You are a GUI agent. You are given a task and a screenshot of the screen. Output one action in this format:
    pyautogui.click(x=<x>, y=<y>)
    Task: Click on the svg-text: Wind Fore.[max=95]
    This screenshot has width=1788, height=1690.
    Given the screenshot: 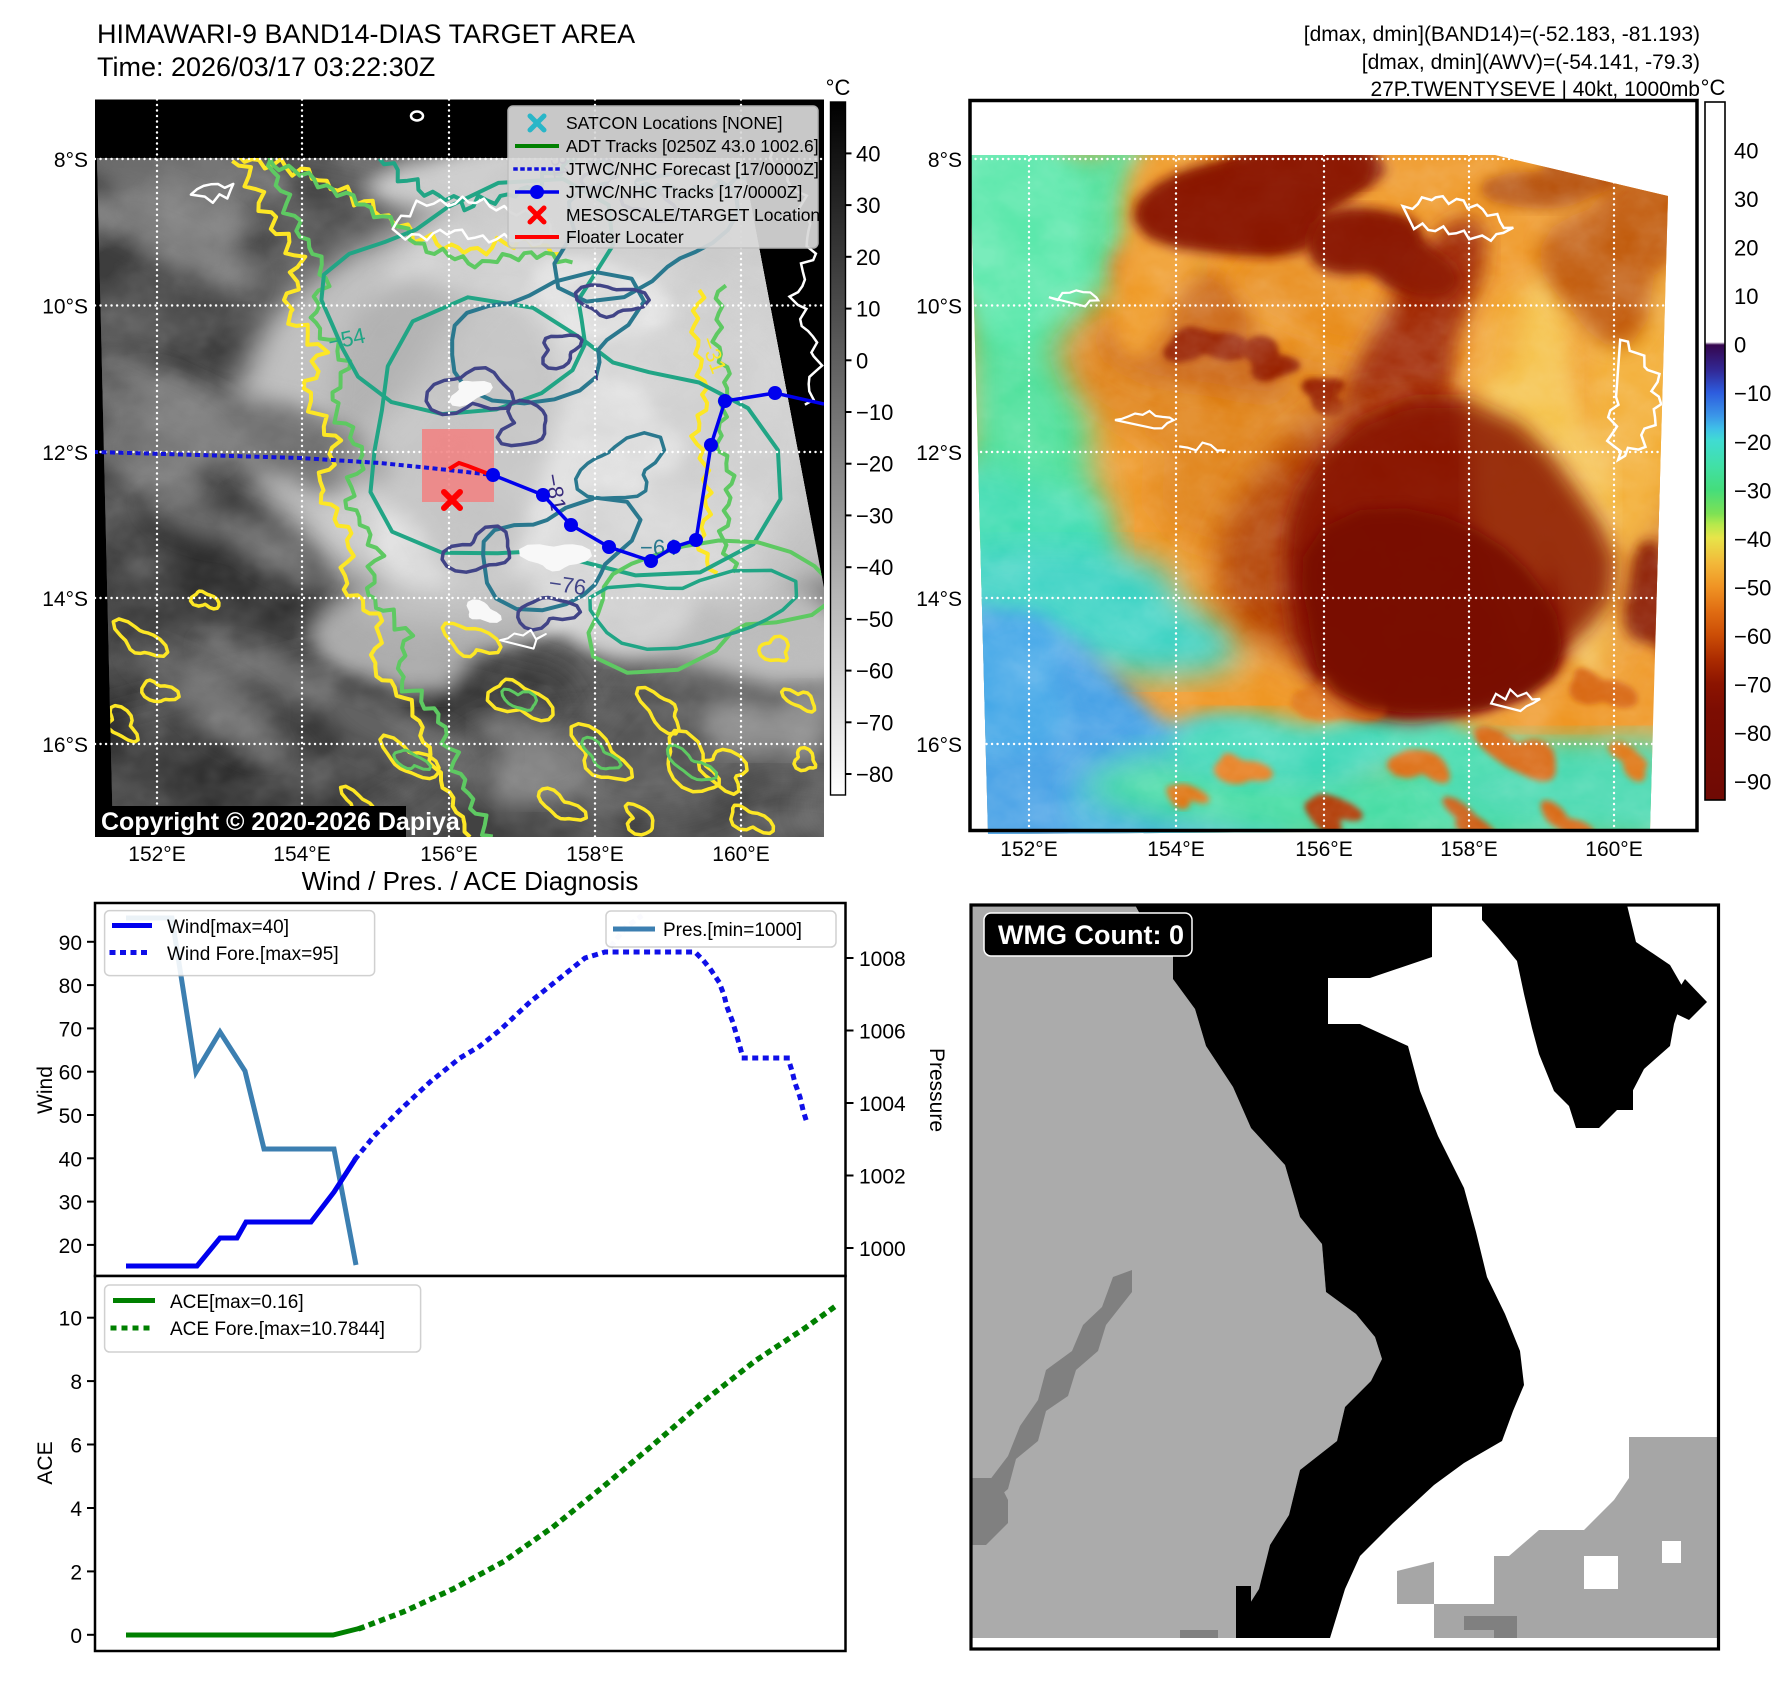 What is the action you would take?
    pyautogui.click(x=253, y=954)
    